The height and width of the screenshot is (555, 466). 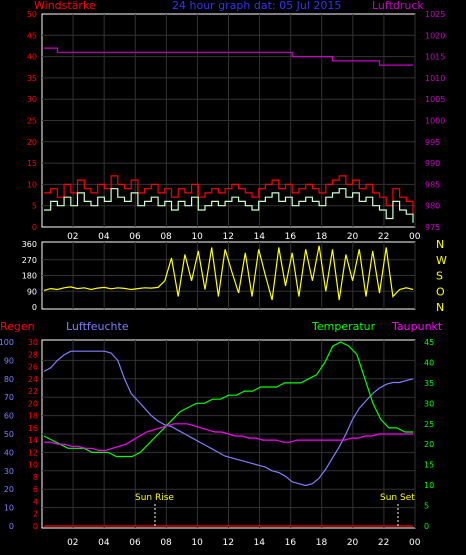 I want to click on direction-series, so click(x=228, y=273).